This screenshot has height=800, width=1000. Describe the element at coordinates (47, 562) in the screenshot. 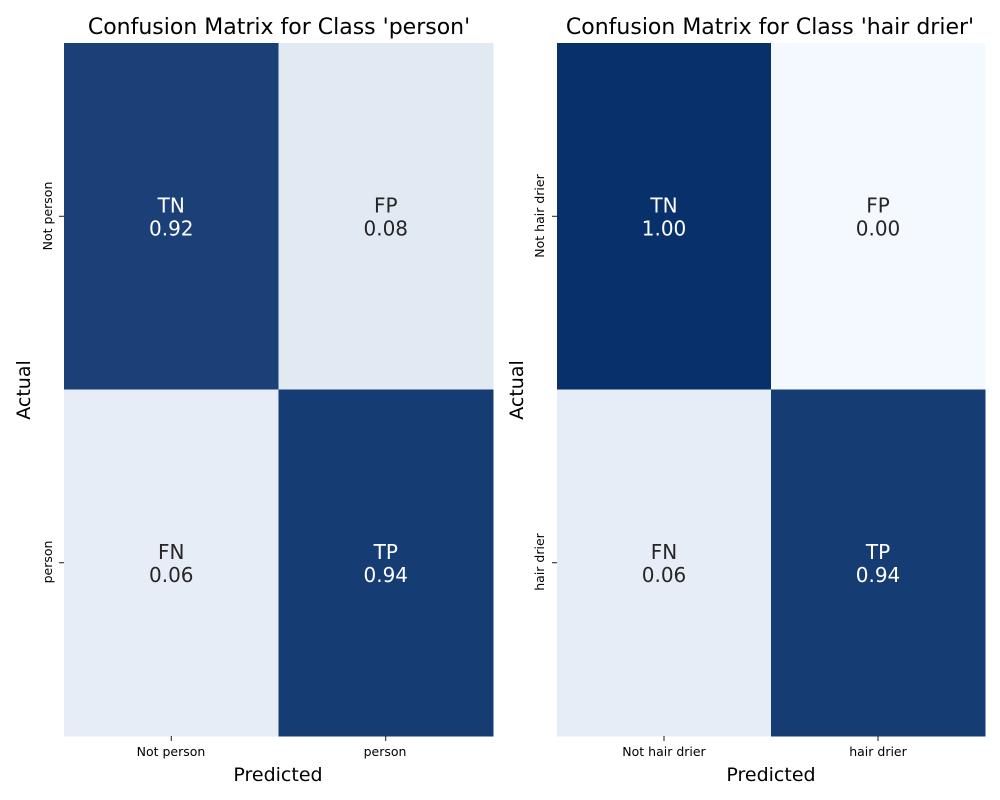

I see `y-tick-label: person` at that location.